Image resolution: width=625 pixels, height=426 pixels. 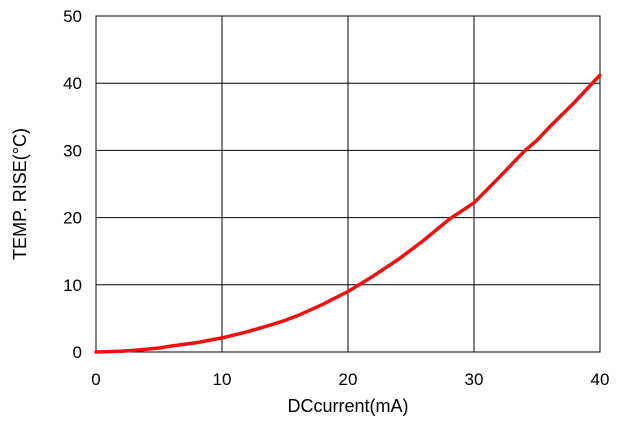 What do you see at coordinates (72, 150) in the screenshot?
I see `y-tick-label: 30` at bounding box center [72, 150].